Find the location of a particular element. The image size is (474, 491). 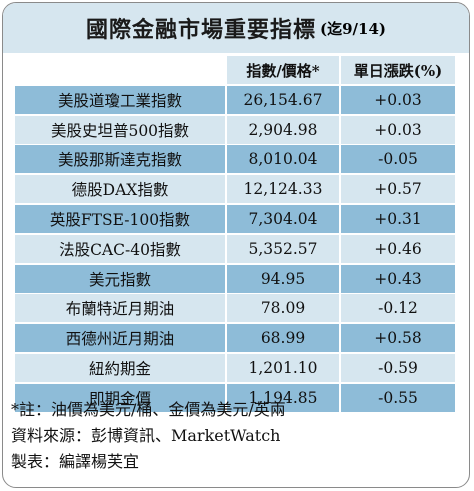

row-value: 8,010.04 is located at coordinates (283, 159).